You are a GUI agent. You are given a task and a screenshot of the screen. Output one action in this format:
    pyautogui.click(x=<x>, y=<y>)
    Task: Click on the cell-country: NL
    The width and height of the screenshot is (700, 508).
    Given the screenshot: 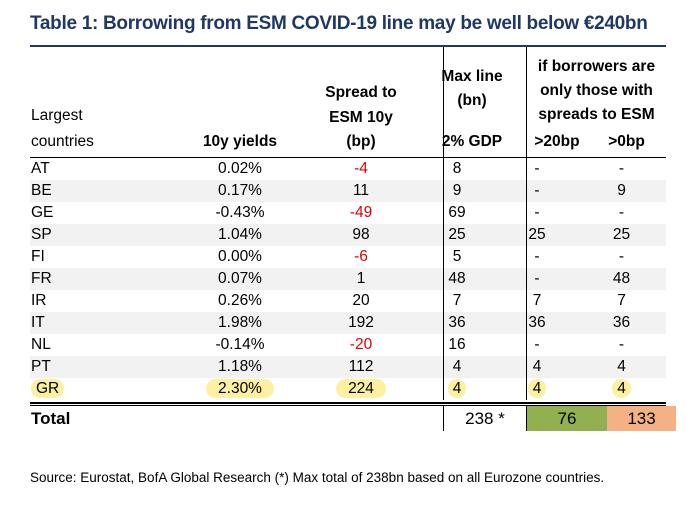 What is the action you would take?
    pyautogui.click(x=75, y=345)
    